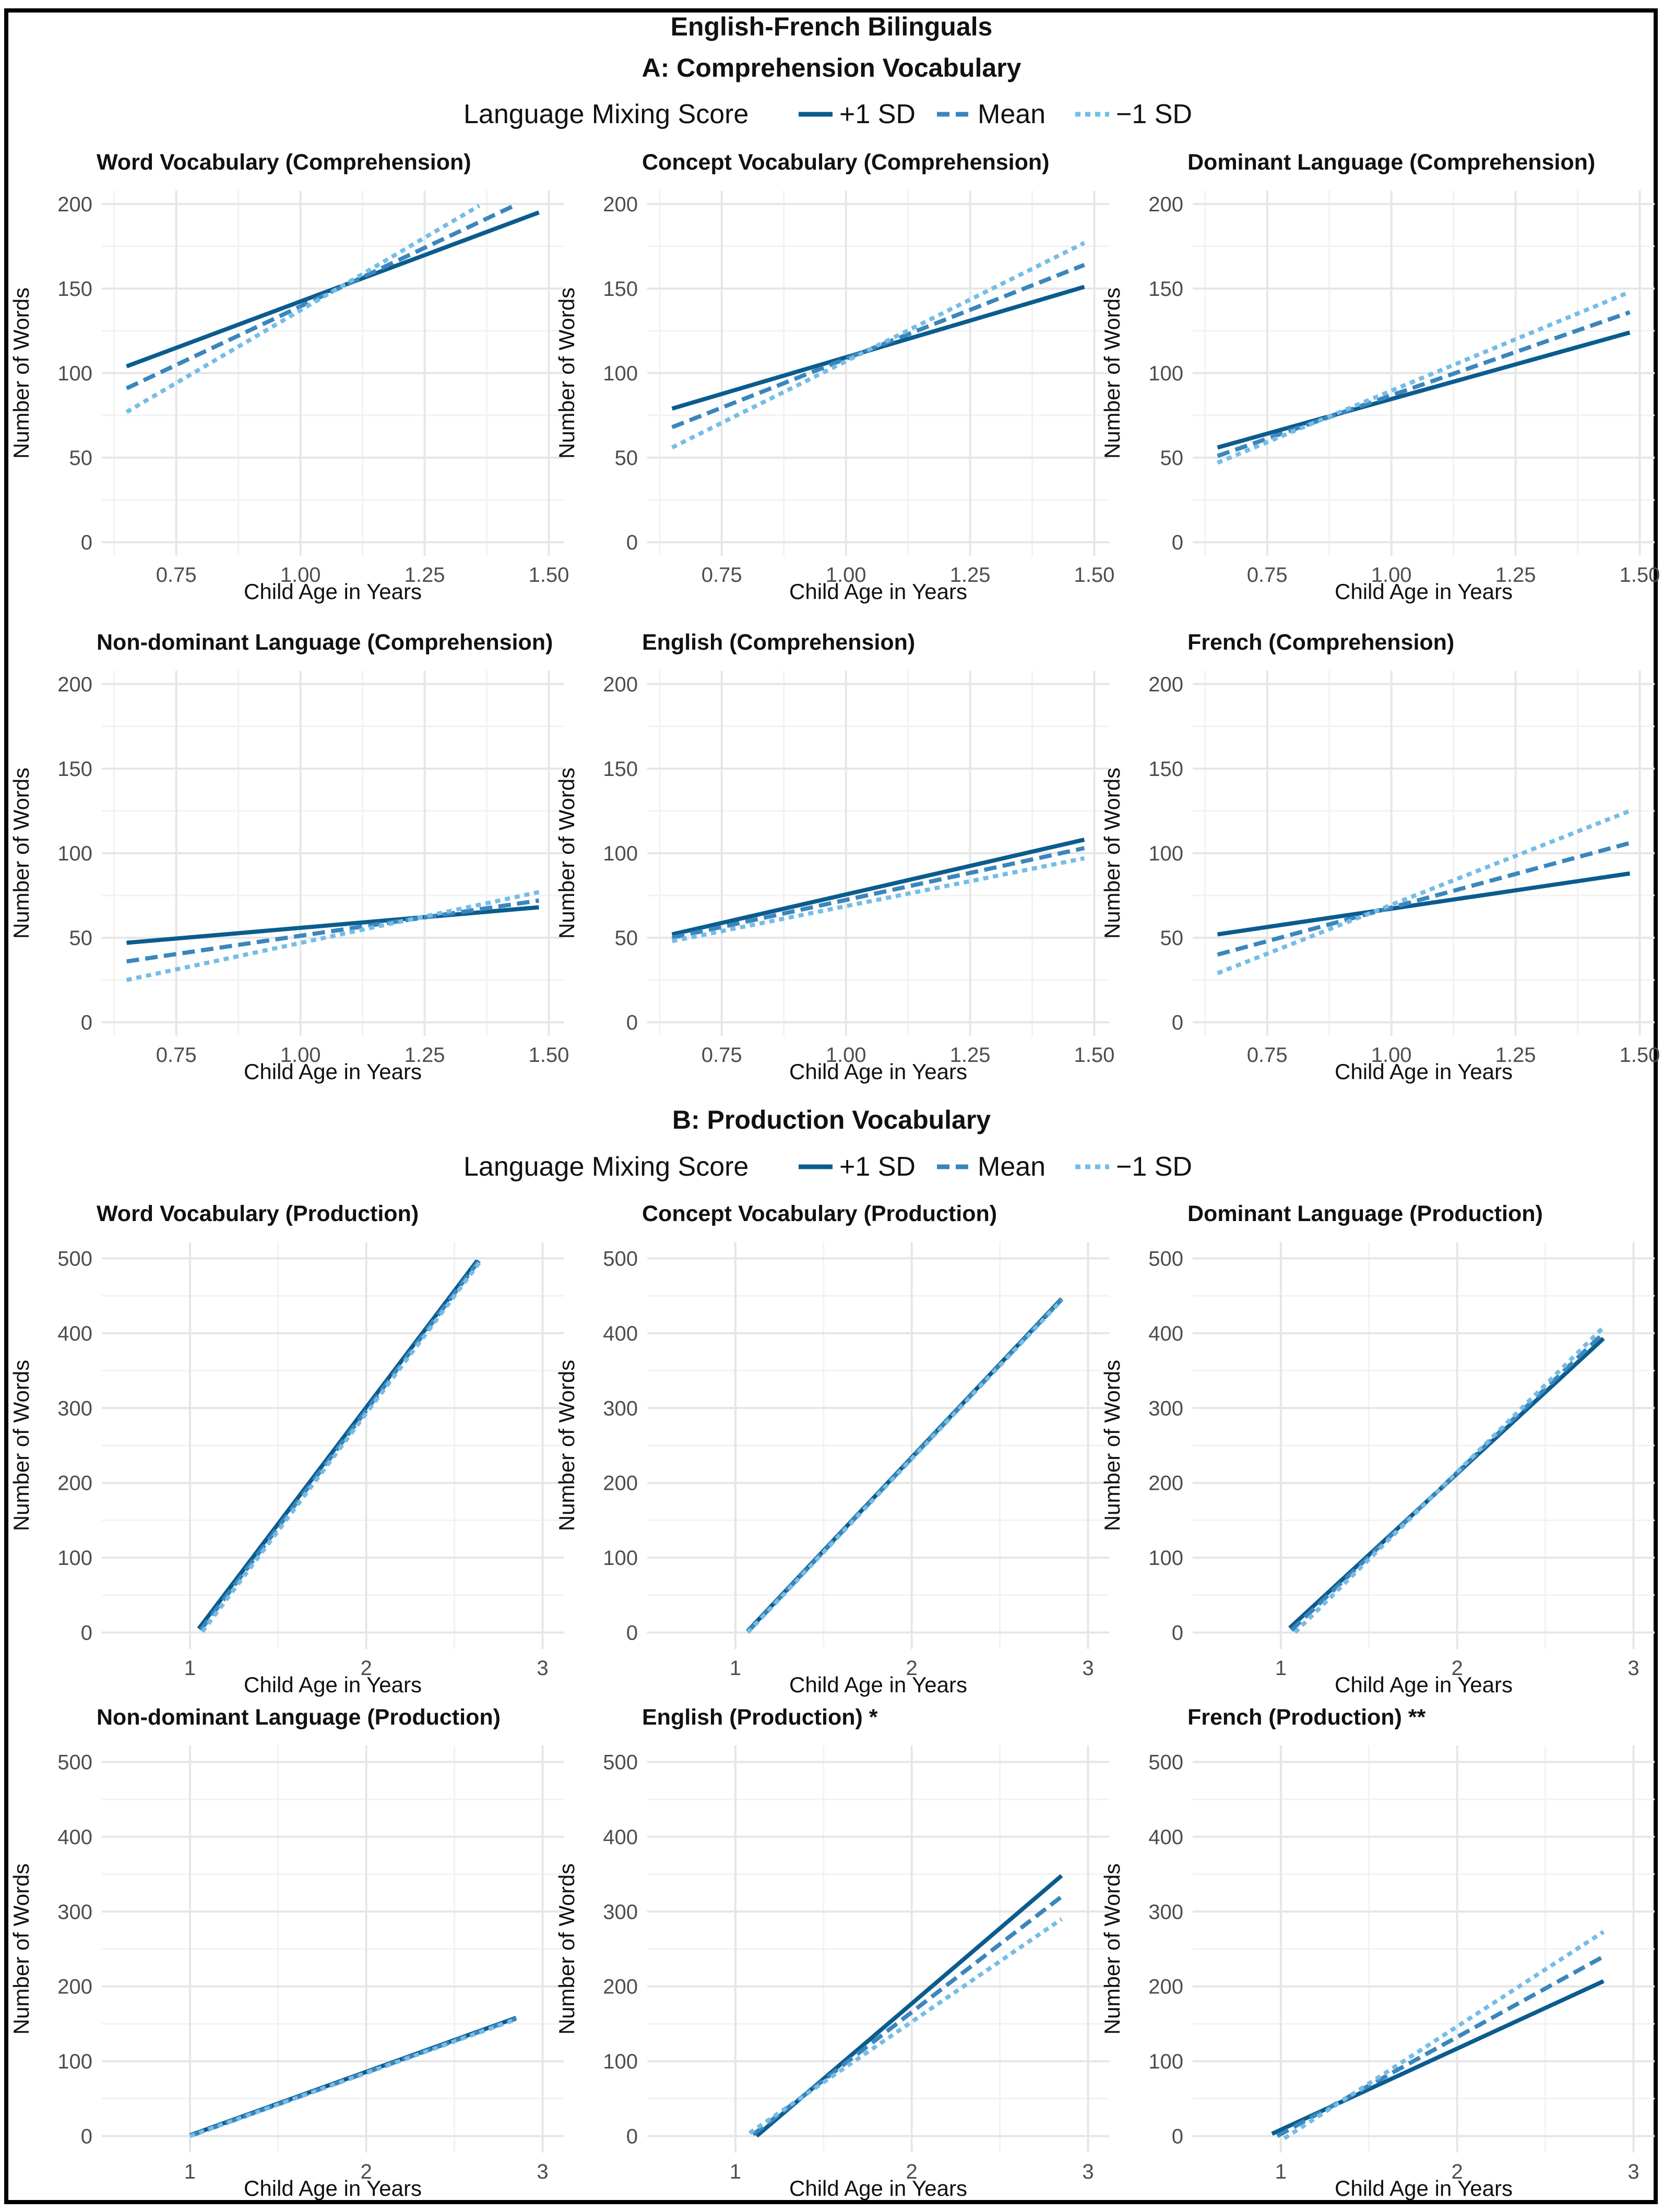 The height and width of the screenshot is (2212, 1663). I want to click on panel-title: Non-dominant Language (Comprehension), so click(325, 642).